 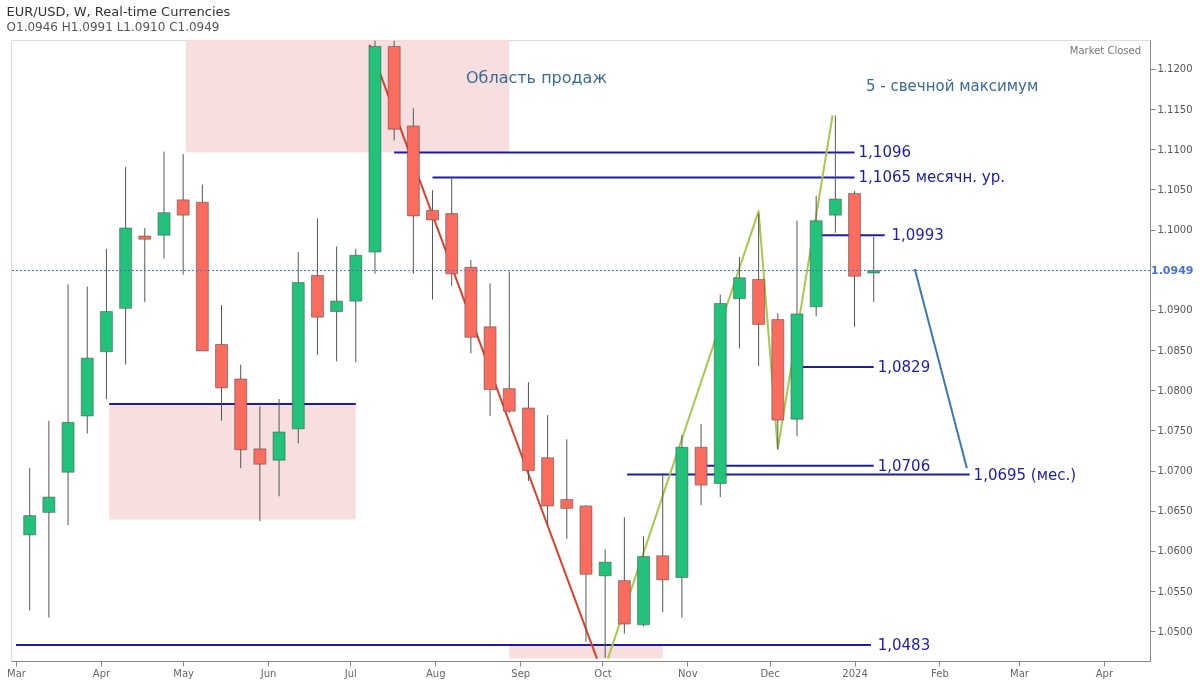 What do you see at coordinates (917, 235) in the screenshot?
I see `annotation: 1,0993` at bounding box center [917, 235].